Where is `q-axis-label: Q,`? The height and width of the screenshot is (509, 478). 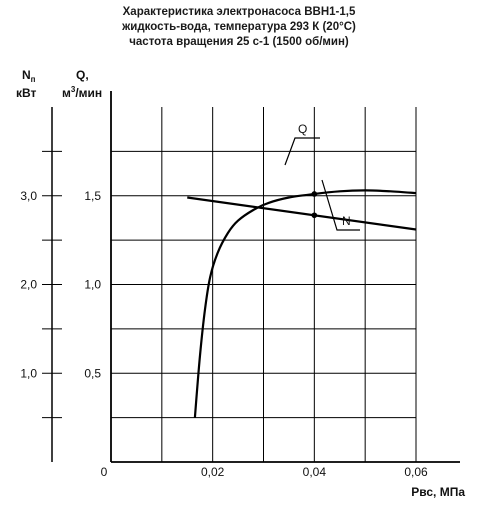 q-axis-label: Q, is located at coordinates (82, 75).